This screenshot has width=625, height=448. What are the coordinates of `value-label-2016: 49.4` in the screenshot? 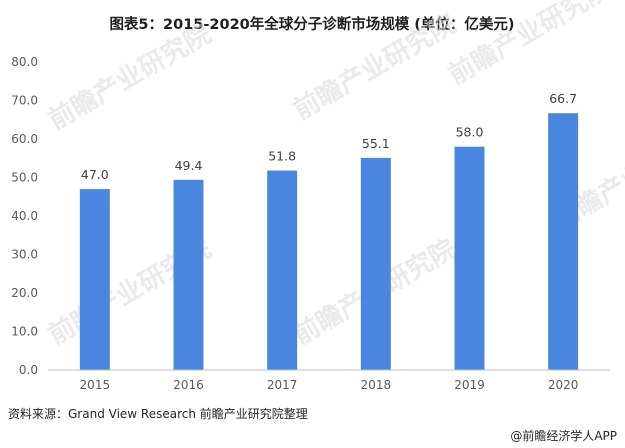 It's located at (189, 165).